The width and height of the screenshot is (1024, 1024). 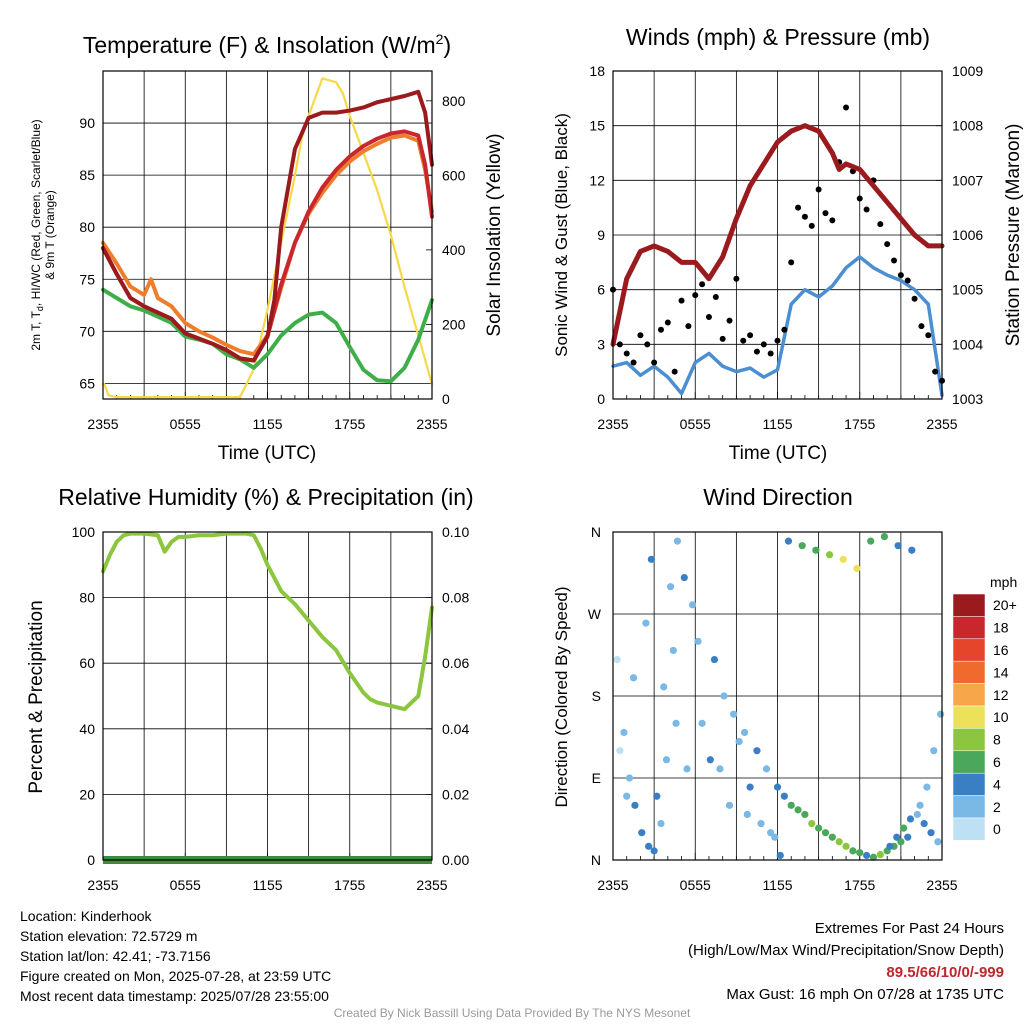 What do you see at coordinates (967, 399) in the screenshot?
I see `y2-tick-label: 1003` at bounding box center [967, 399].